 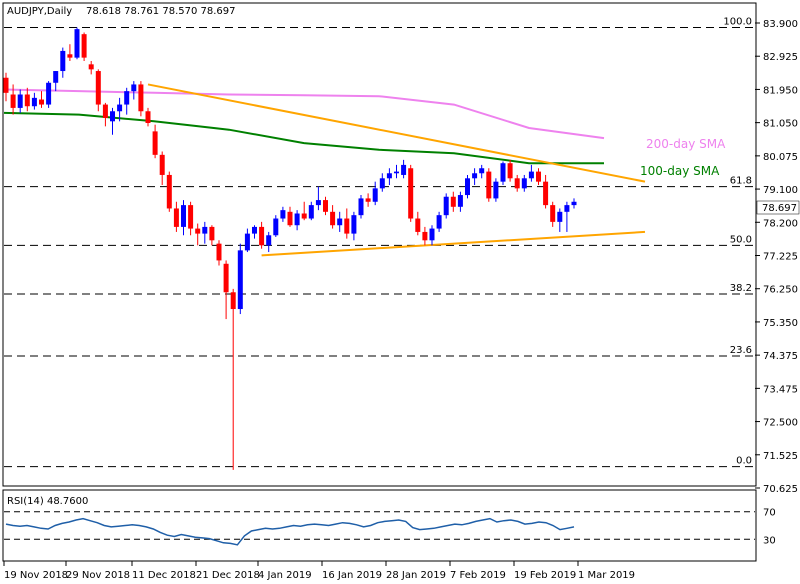 I want to click on x-tick-label: 21 Dec 2018, so click(x=228, y=575).